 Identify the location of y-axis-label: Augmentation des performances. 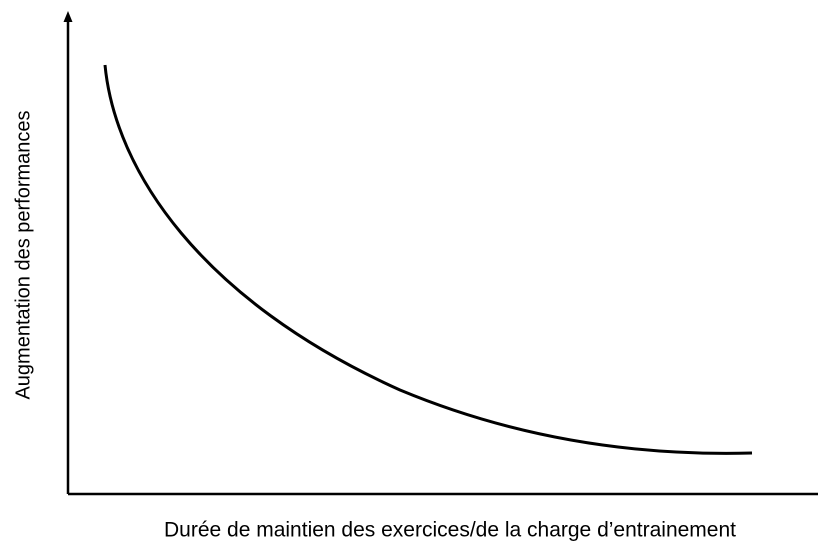
(23, 254).